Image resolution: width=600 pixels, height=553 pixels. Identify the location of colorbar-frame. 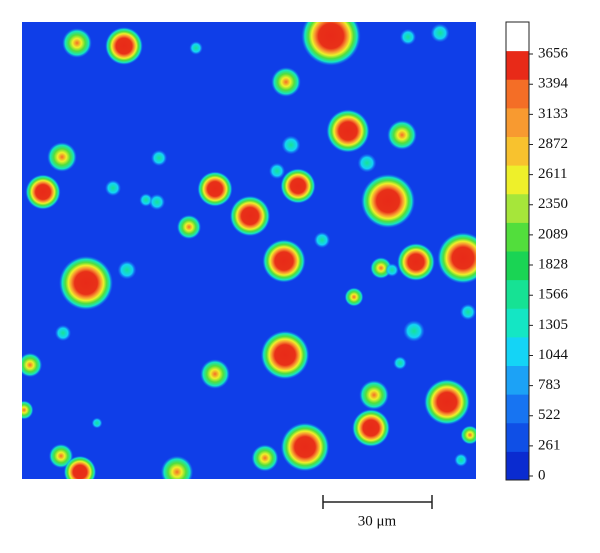
(517, 251).